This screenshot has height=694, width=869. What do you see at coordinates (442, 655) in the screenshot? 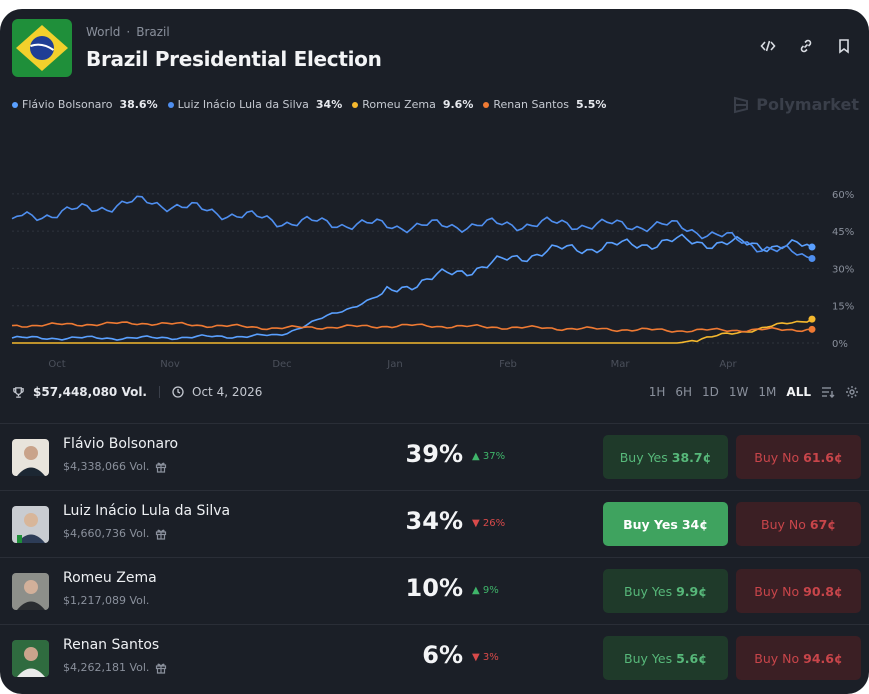
I see `outcome-probability: 6%` at bounding box center [442, 655].